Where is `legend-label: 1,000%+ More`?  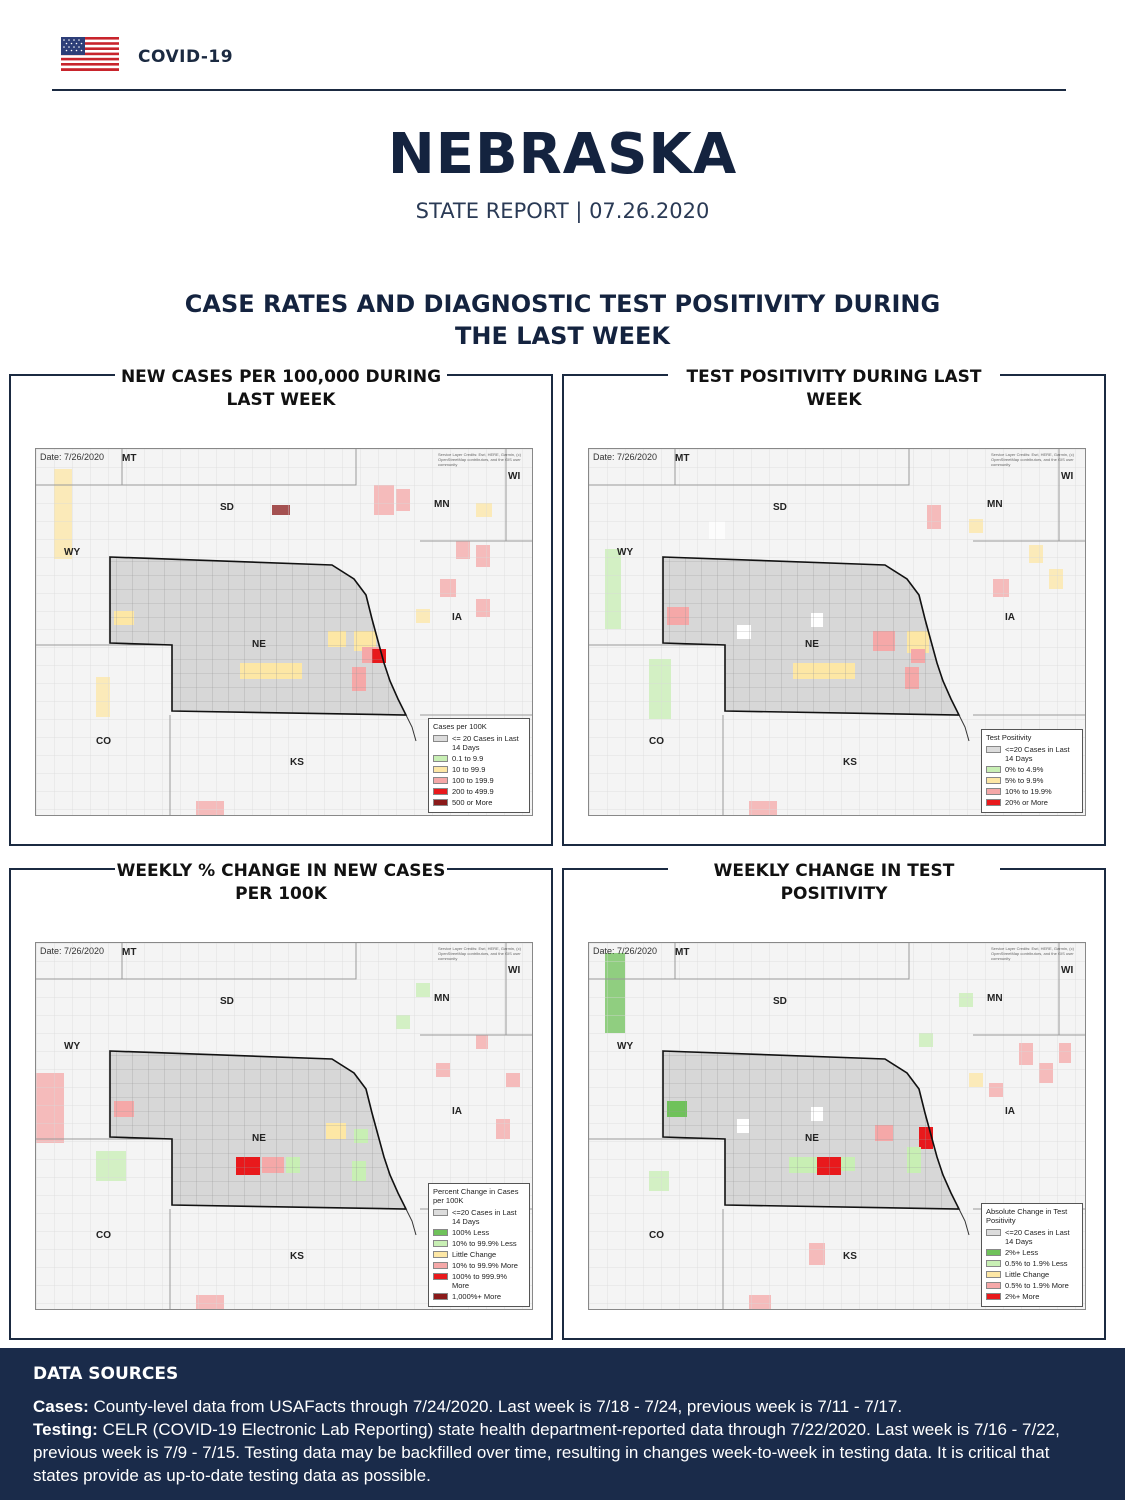
legend-label: 1,000%+ More is located at coordinates (476, 1296).